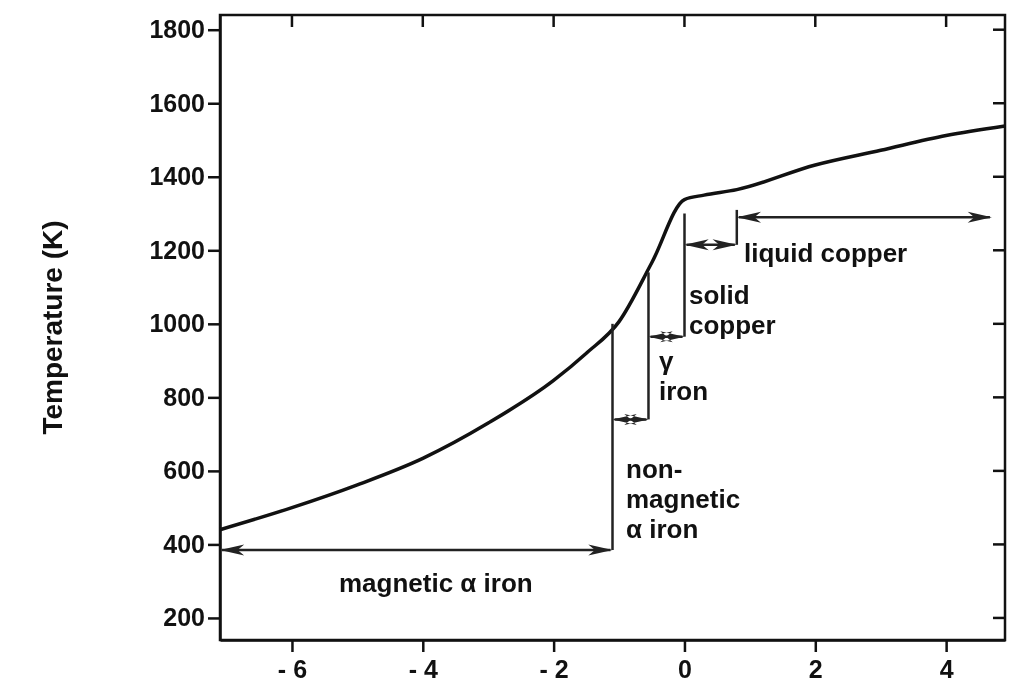  What do you see at coordinates (177, 102) in the screenshot?
I see `y-tick-label: 1600` at bounding box center [177, 102].